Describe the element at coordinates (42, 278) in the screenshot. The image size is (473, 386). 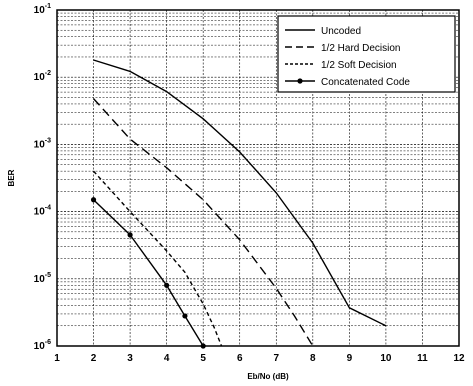
I see `y-tick-label: 10⁻⁵` at that location.